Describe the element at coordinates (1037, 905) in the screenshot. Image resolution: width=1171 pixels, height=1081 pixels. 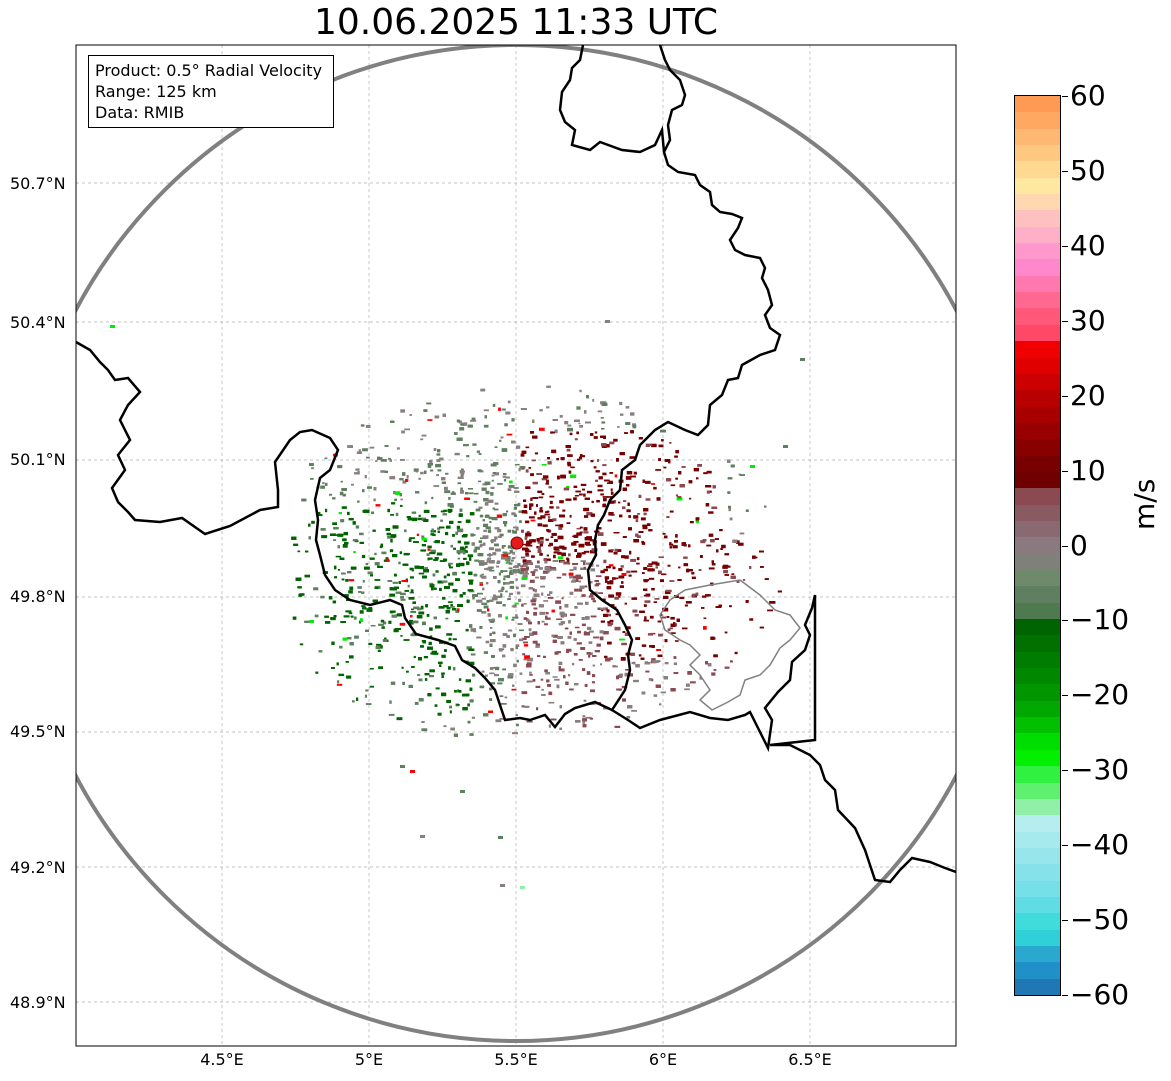
I see `colorbar-band` at that location.